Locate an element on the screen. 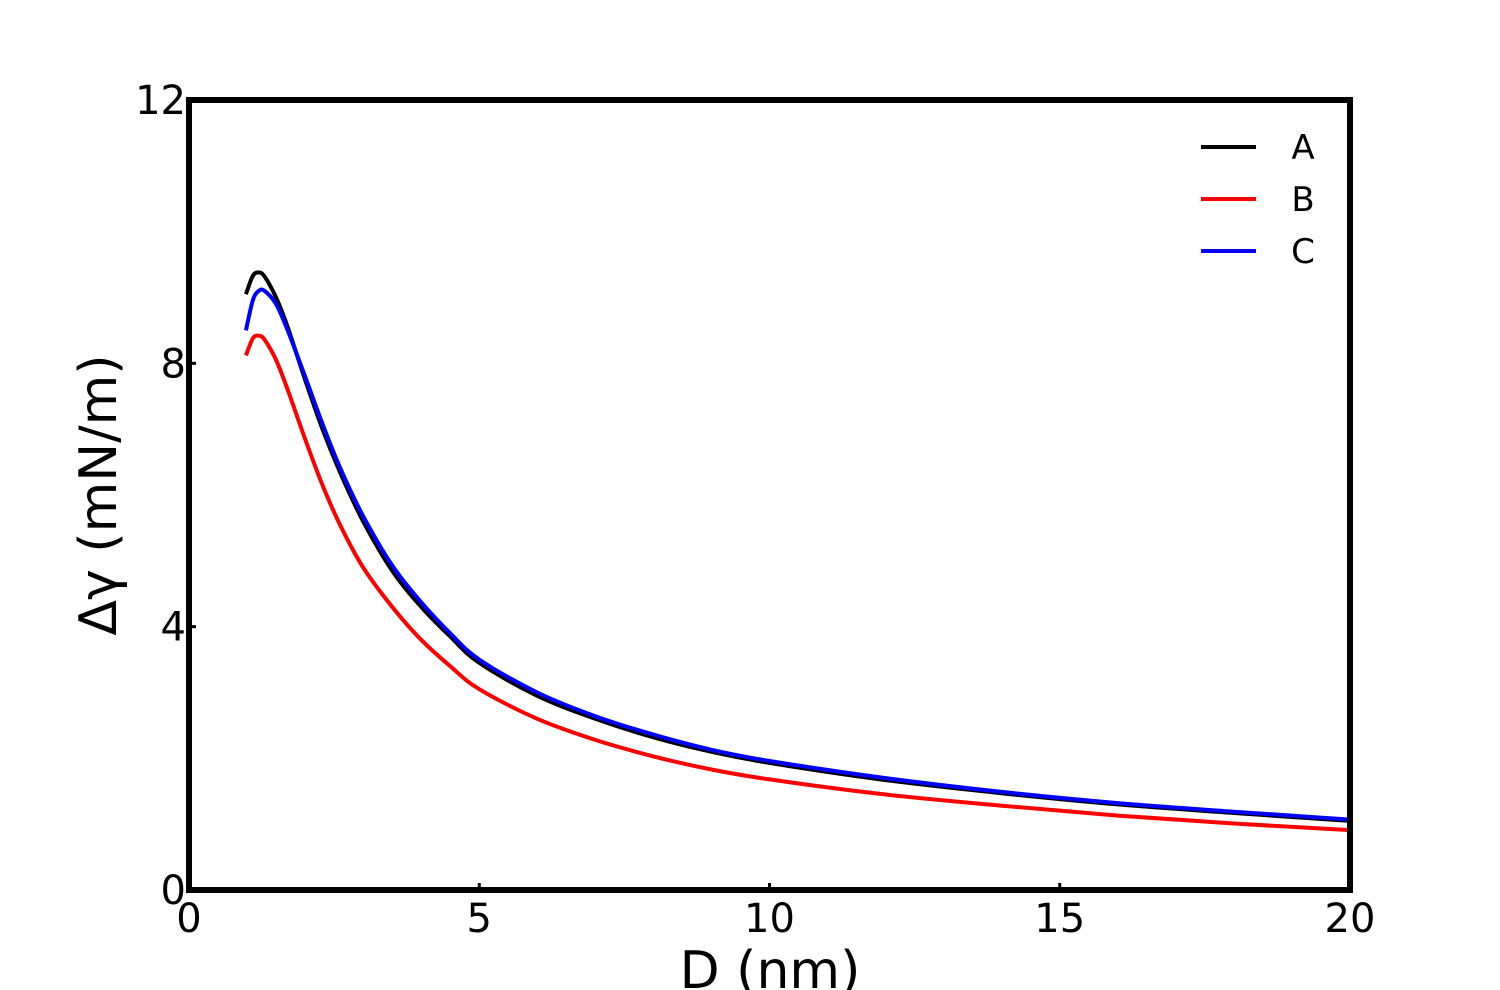 This screenshot has height=990, width=1500. y-axis-title: Δγ (mN/m) is located at coordinates (99, 494).